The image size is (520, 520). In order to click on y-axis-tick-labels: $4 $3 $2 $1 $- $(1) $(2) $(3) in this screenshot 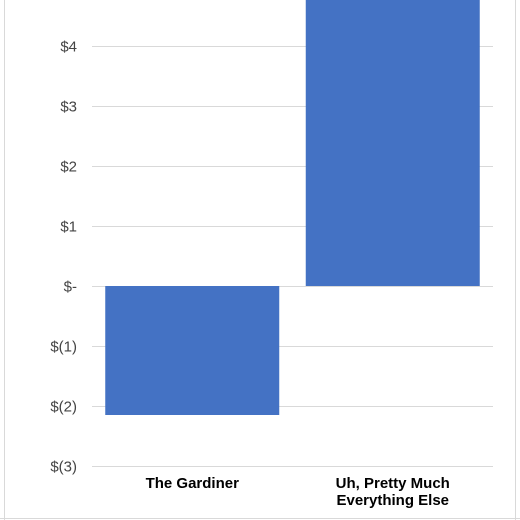, I will do `click(63, 257)`.